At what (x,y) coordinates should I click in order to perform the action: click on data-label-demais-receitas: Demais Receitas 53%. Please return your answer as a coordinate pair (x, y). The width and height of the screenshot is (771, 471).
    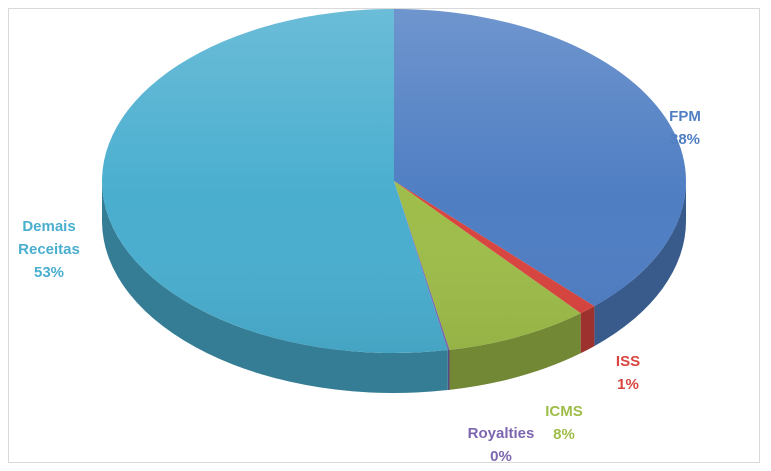
    Looking at the image, I should click on (49, 249).